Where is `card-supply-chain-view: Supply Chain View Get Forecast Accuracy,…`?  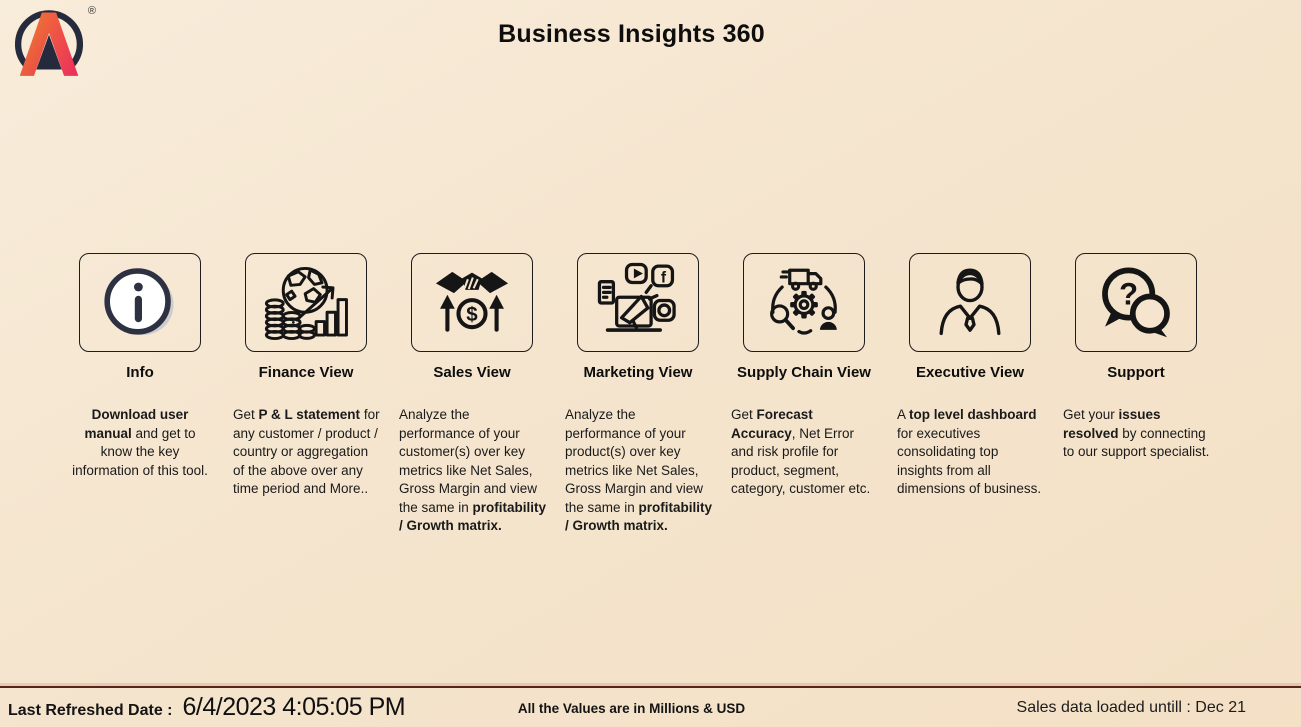 card-supply-chain-view: Supply Chain View Get Forecast Accuracy,… is located at coordinates (804, 394).